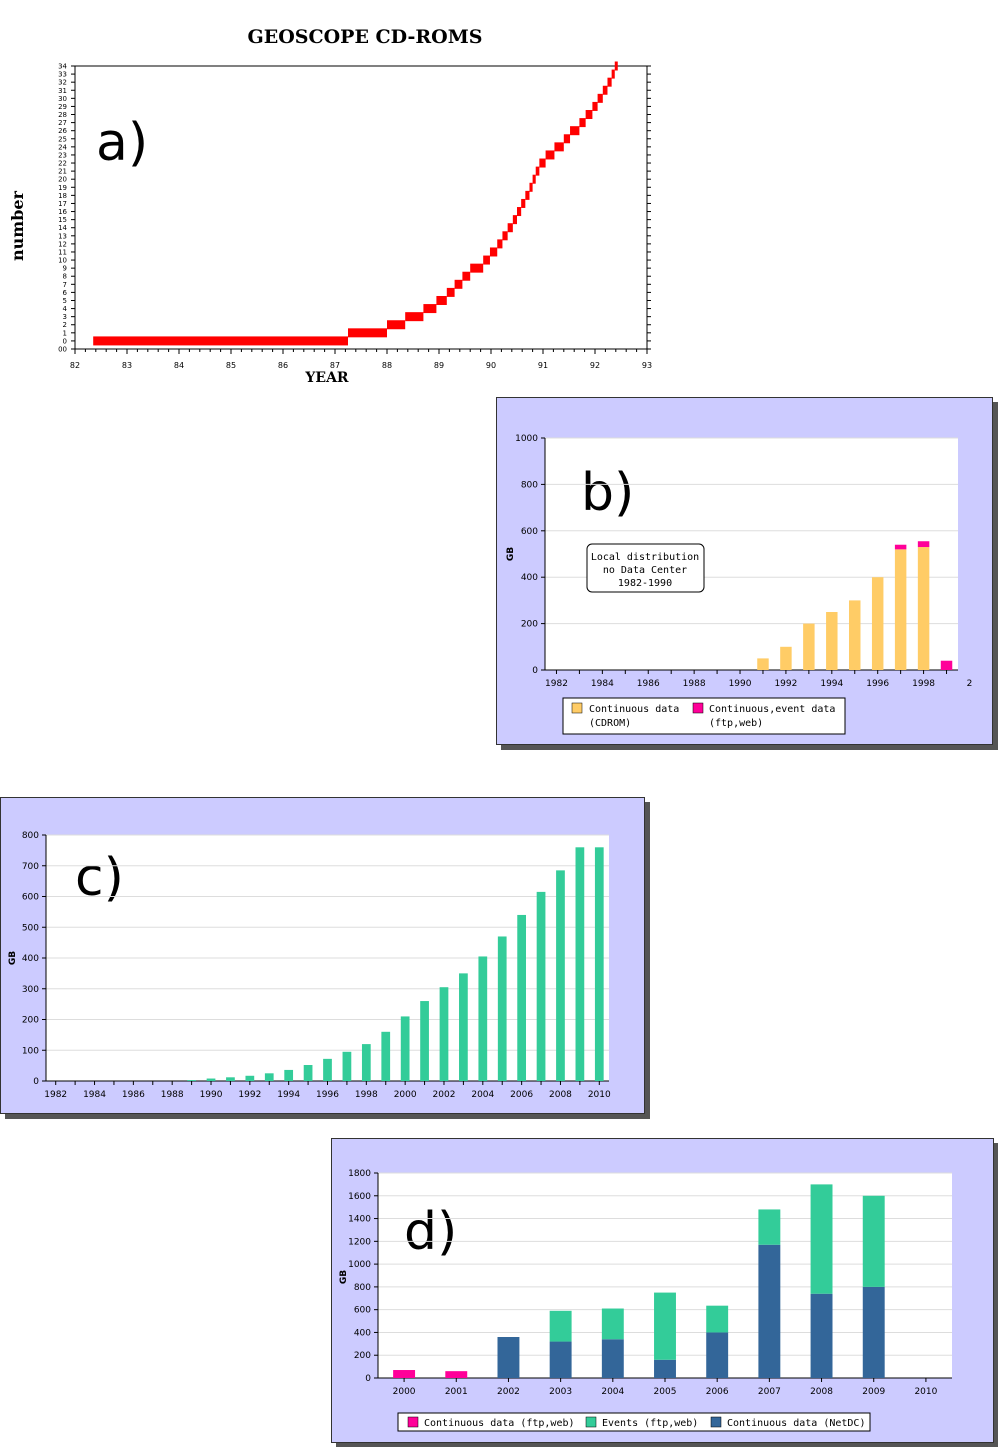 This screenshot has height=1447, width=998. I want to click on chart-b-y-tick-label: 800, so click(529, 485).